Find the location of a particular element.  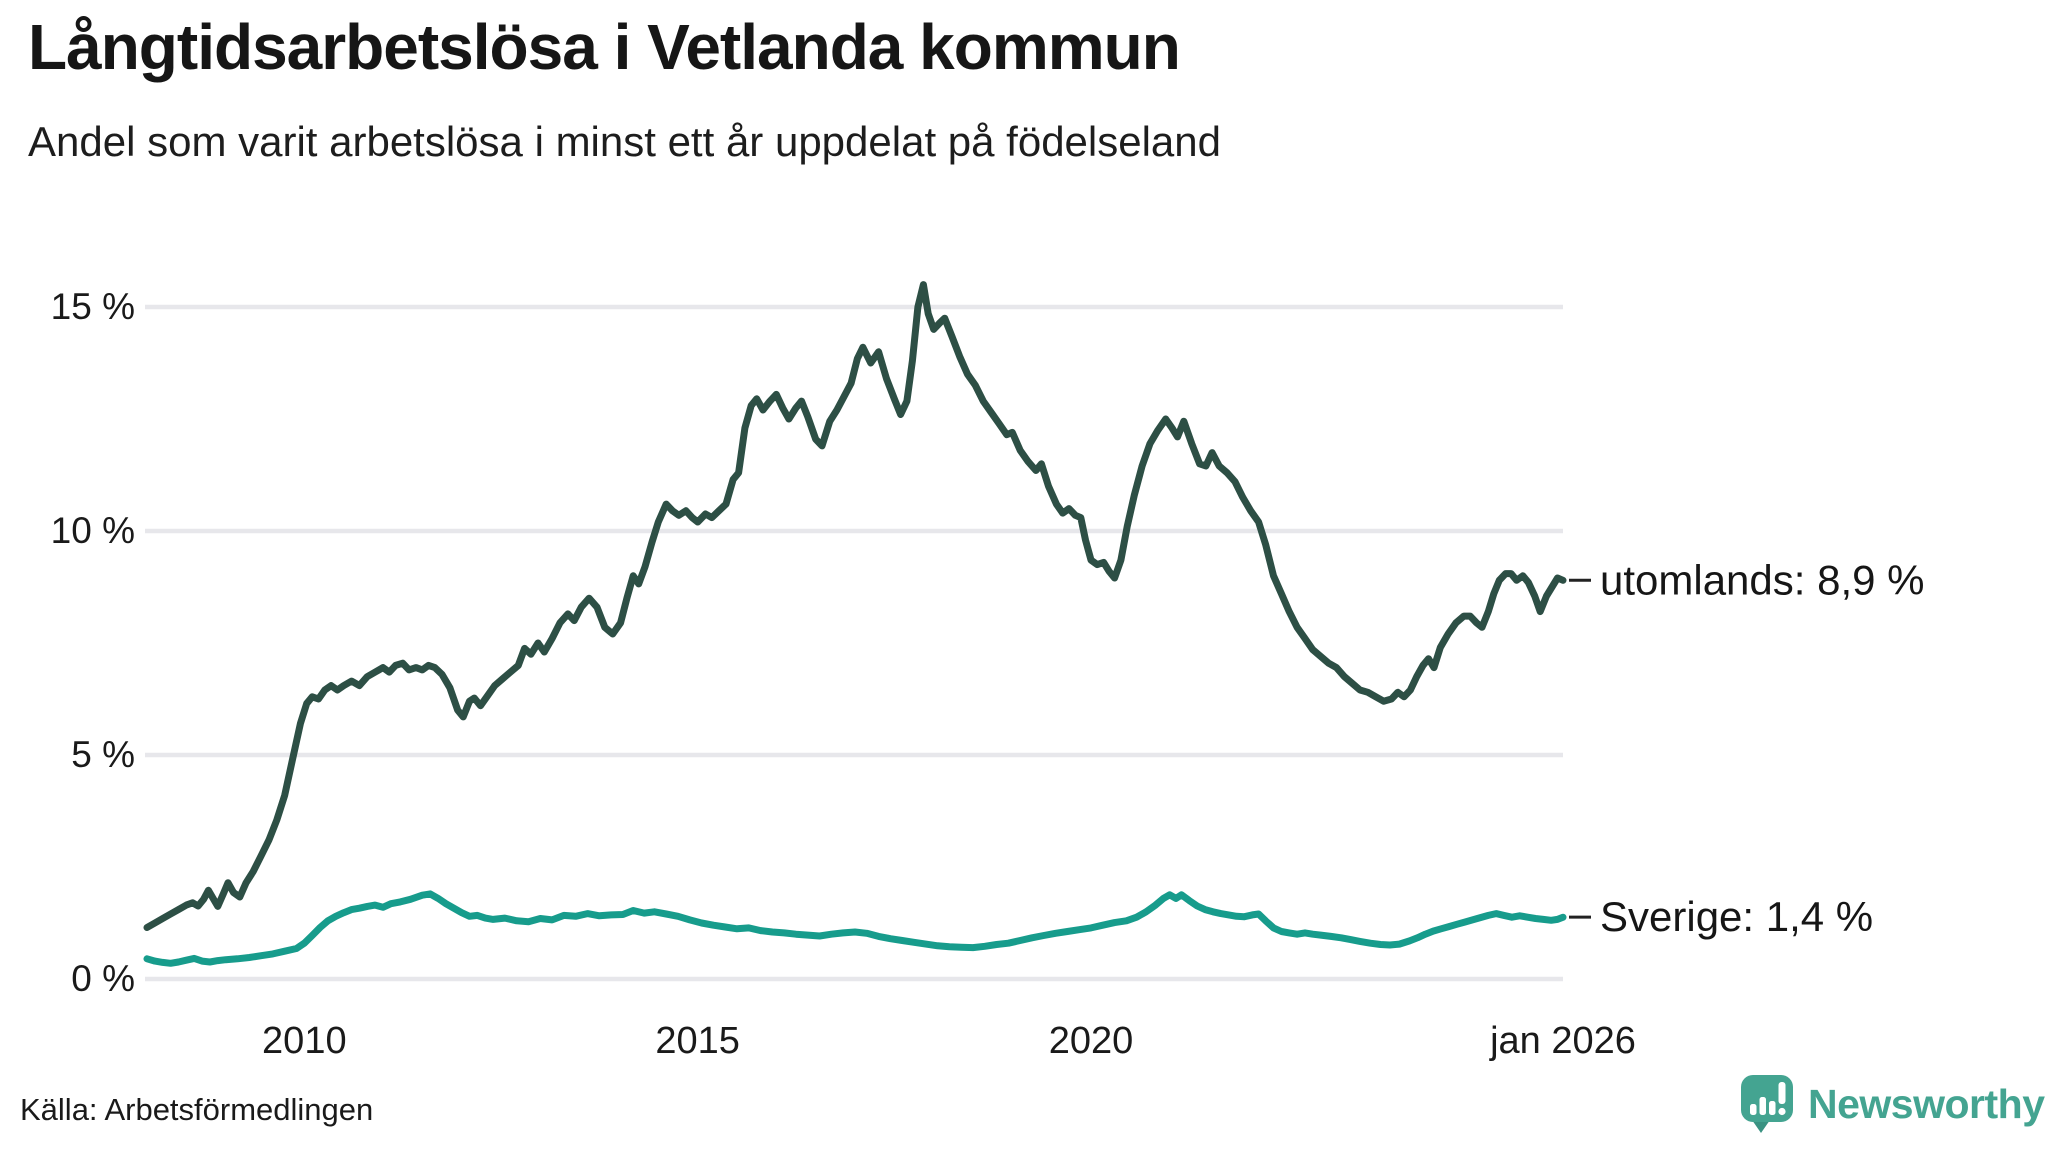

page-title: Långtidsarbetslösa i Vetlanda kommun is located at coordinates (604, 47).